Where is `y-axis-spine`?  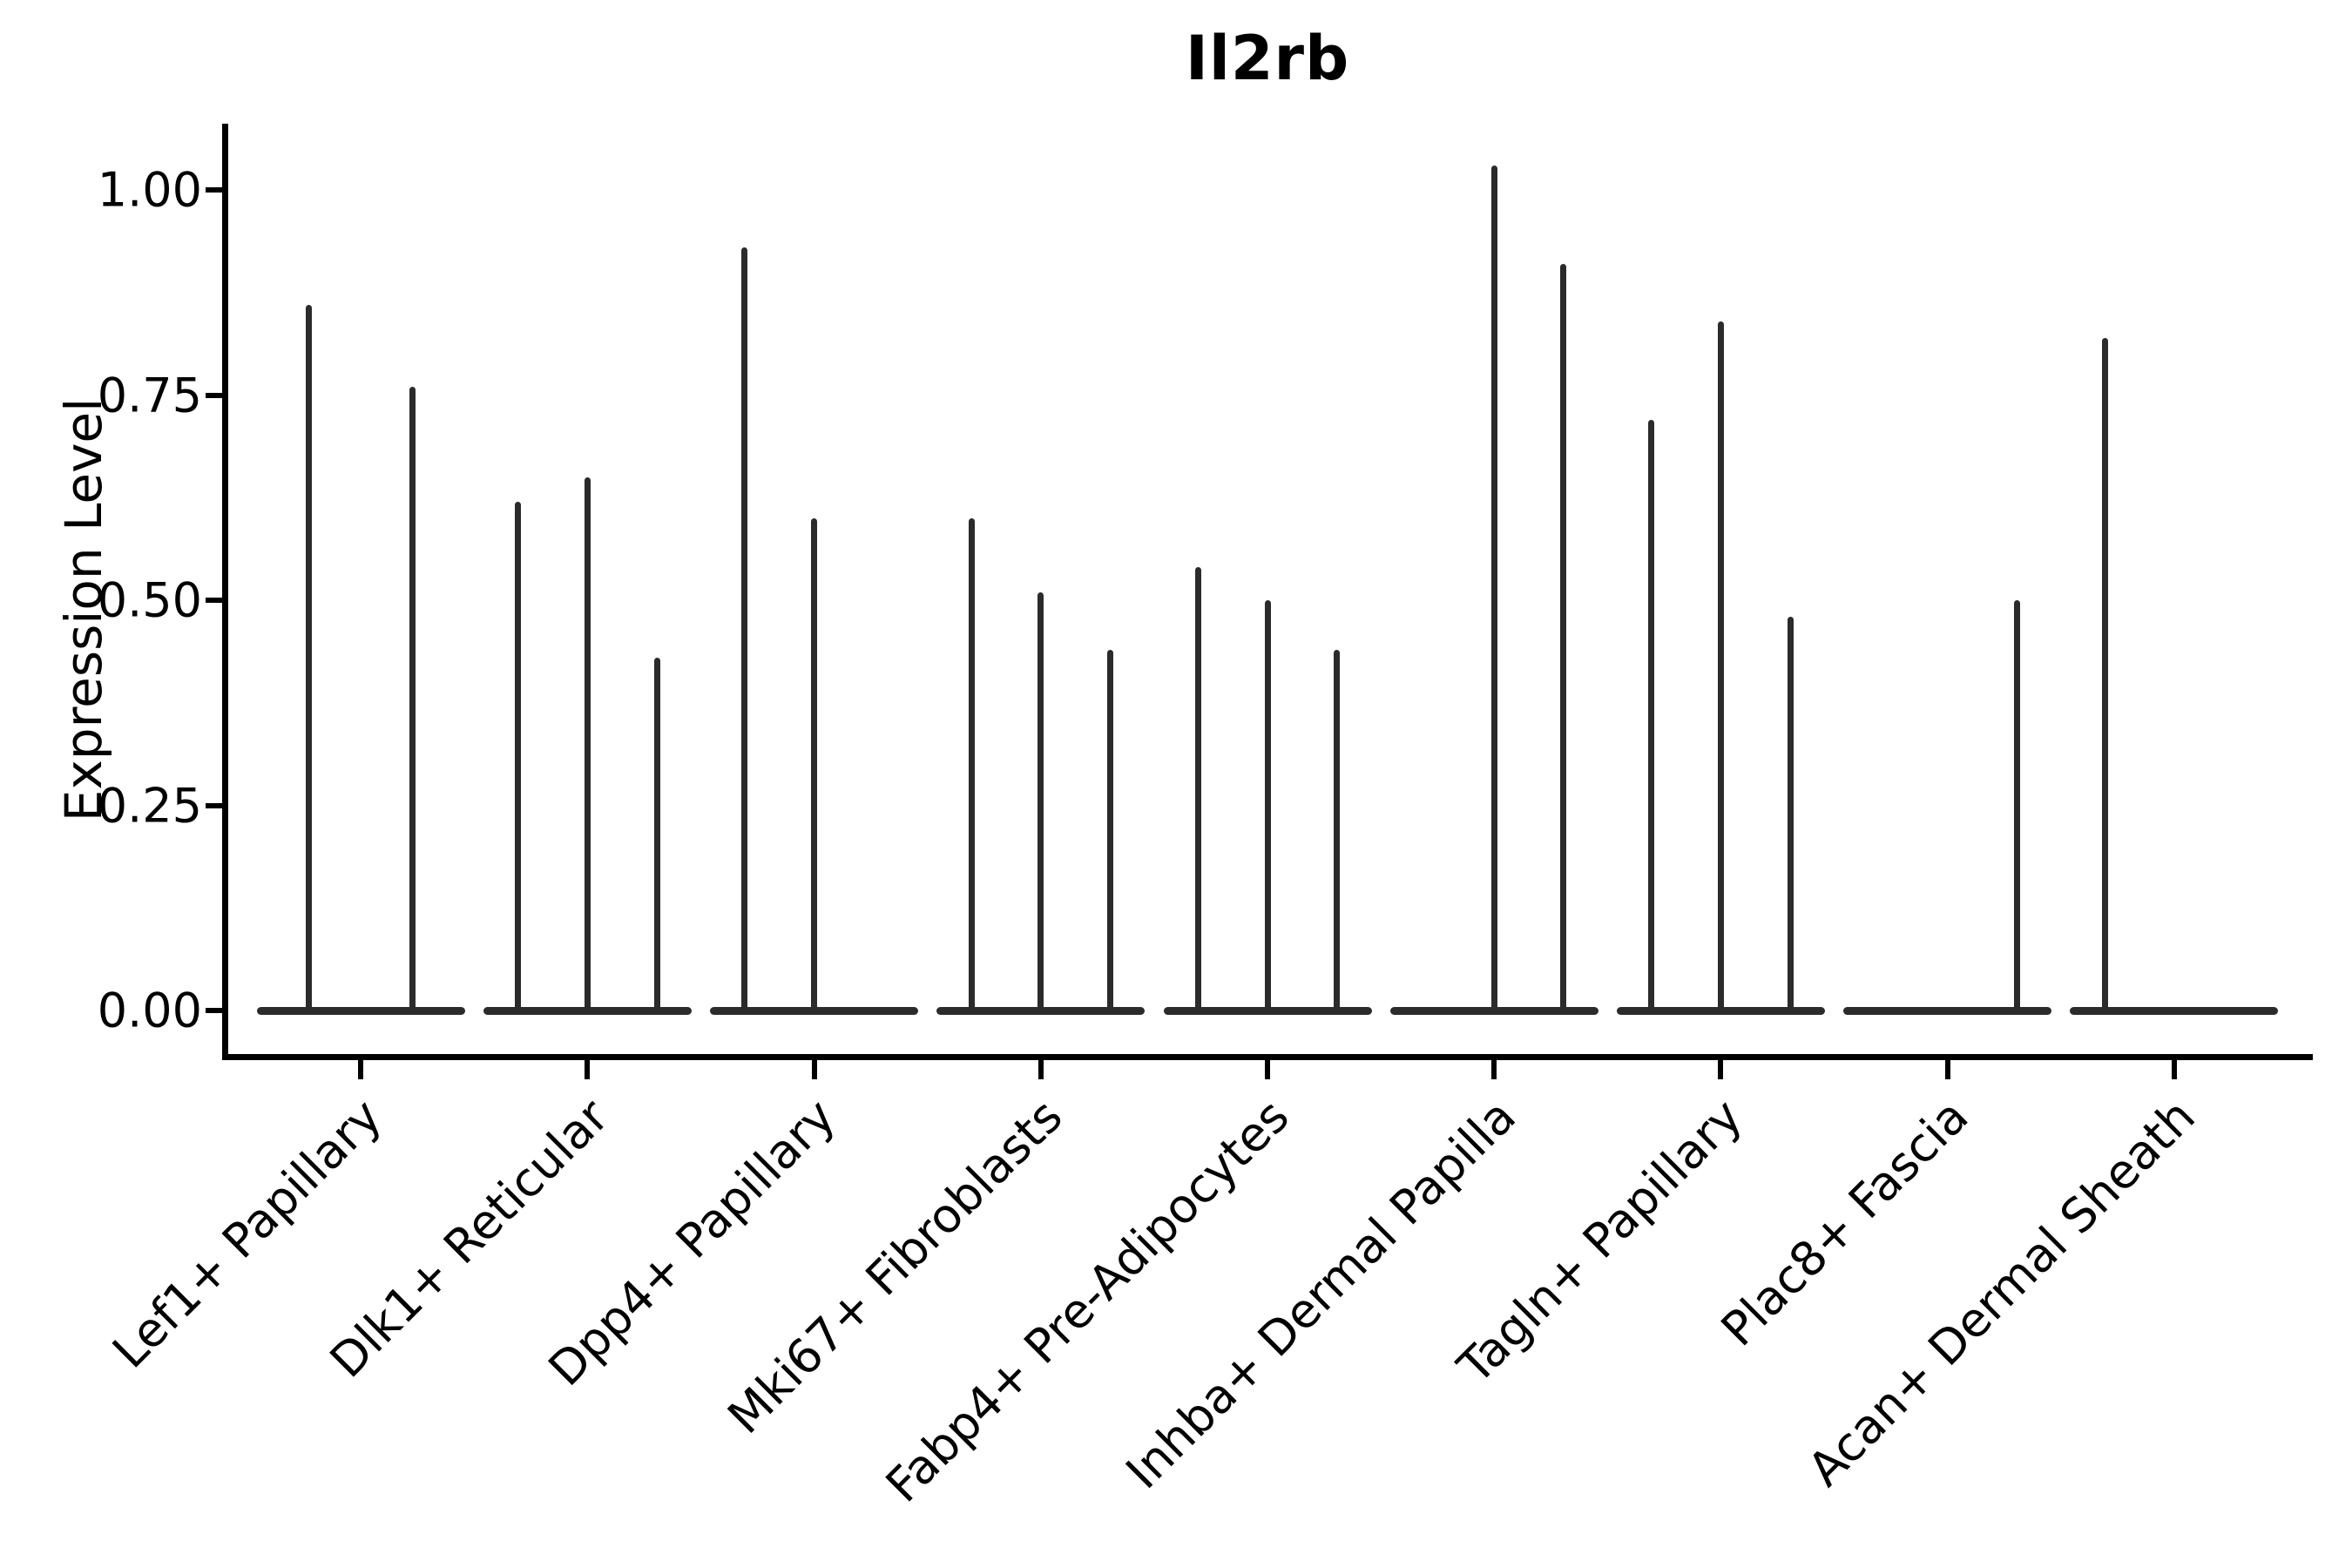 y-axis-spine is located at coordinates (225, 592).